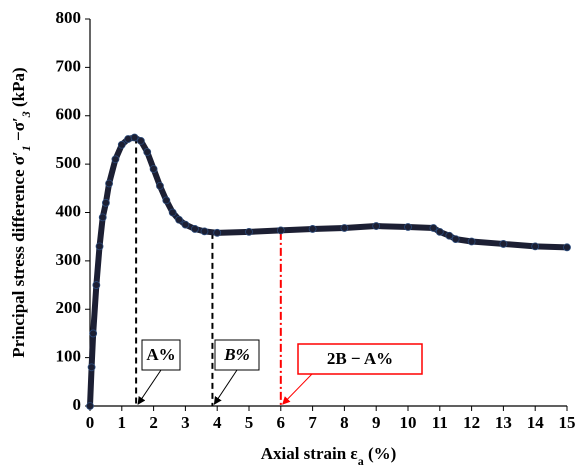 The image size is (578, 467). Describe the element at coordinates (122, 422) in the screenshot. I see `x-tick-label: 1` at that location.